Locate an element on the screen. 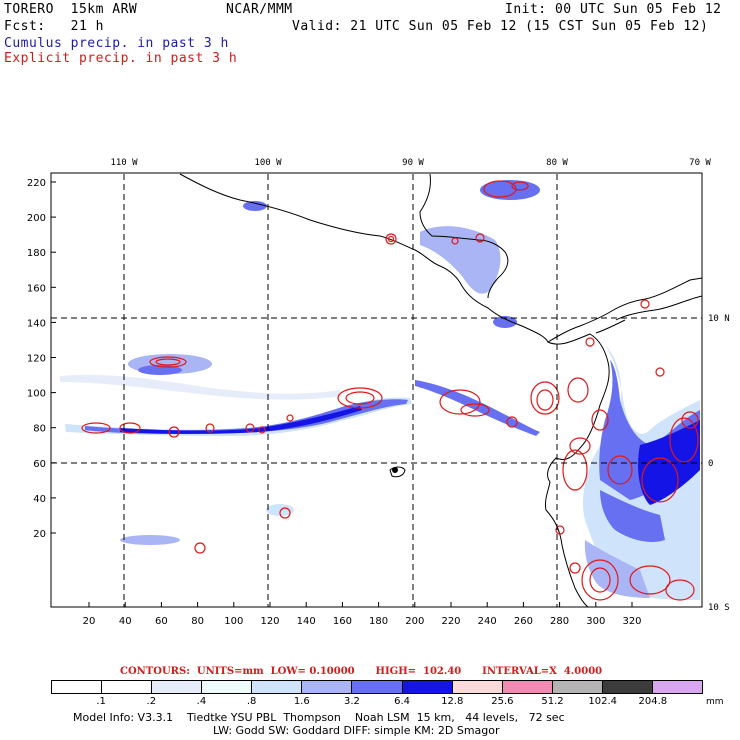 The image size is (740, 740). legend-label: 12.8 is located at coordinates (452, 701).